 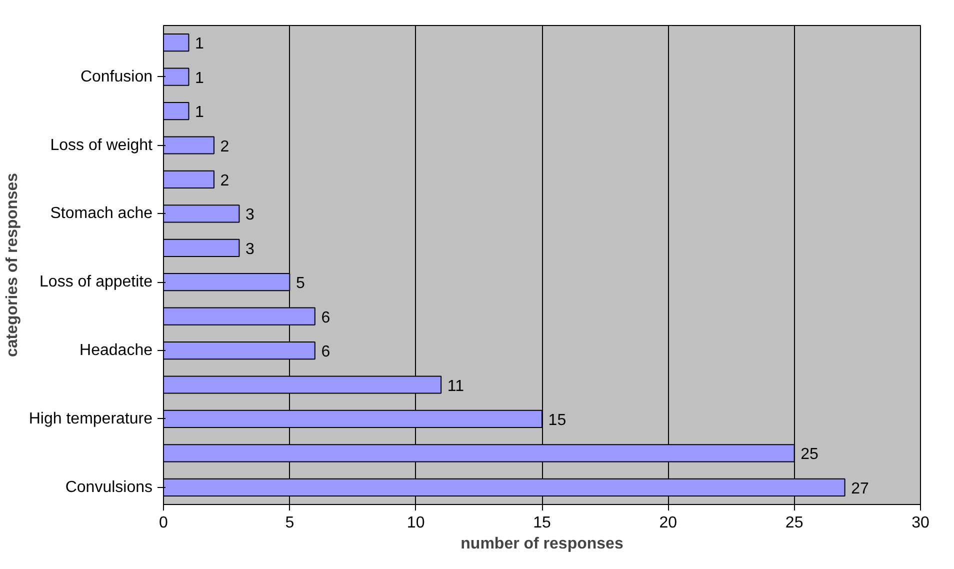 What do you see at coordinates (101, 213) in the screenshot?
I see `y-tick-label: Stomach ache` at bounding box center [101, 213].